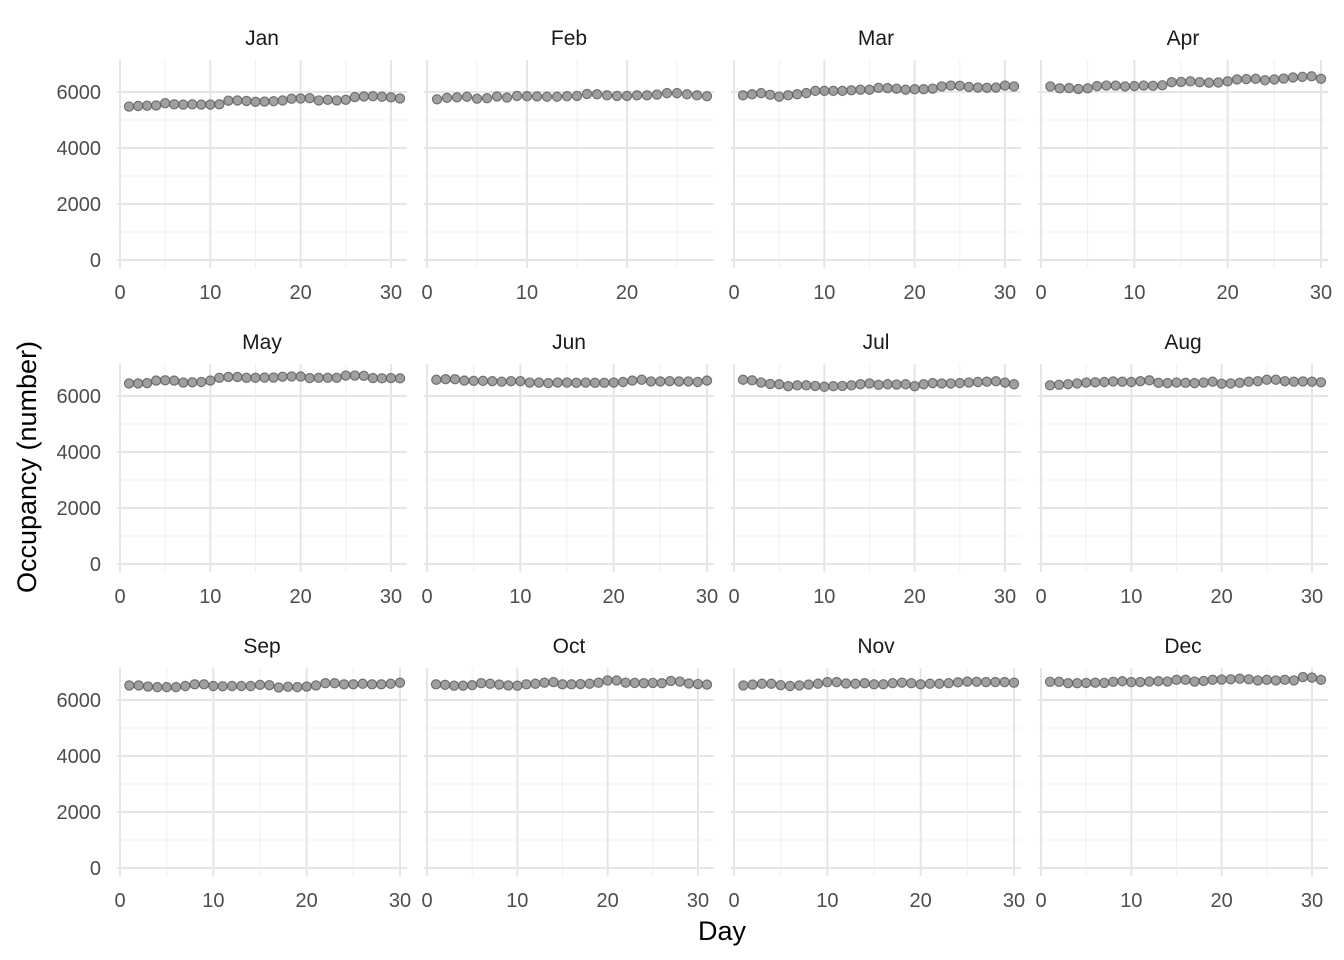 The width and height of the screenshot is (1344, 960). Describe the element at coordinates (95, 869) in the screenshot. I see `y-tick-label: 0` at that location.